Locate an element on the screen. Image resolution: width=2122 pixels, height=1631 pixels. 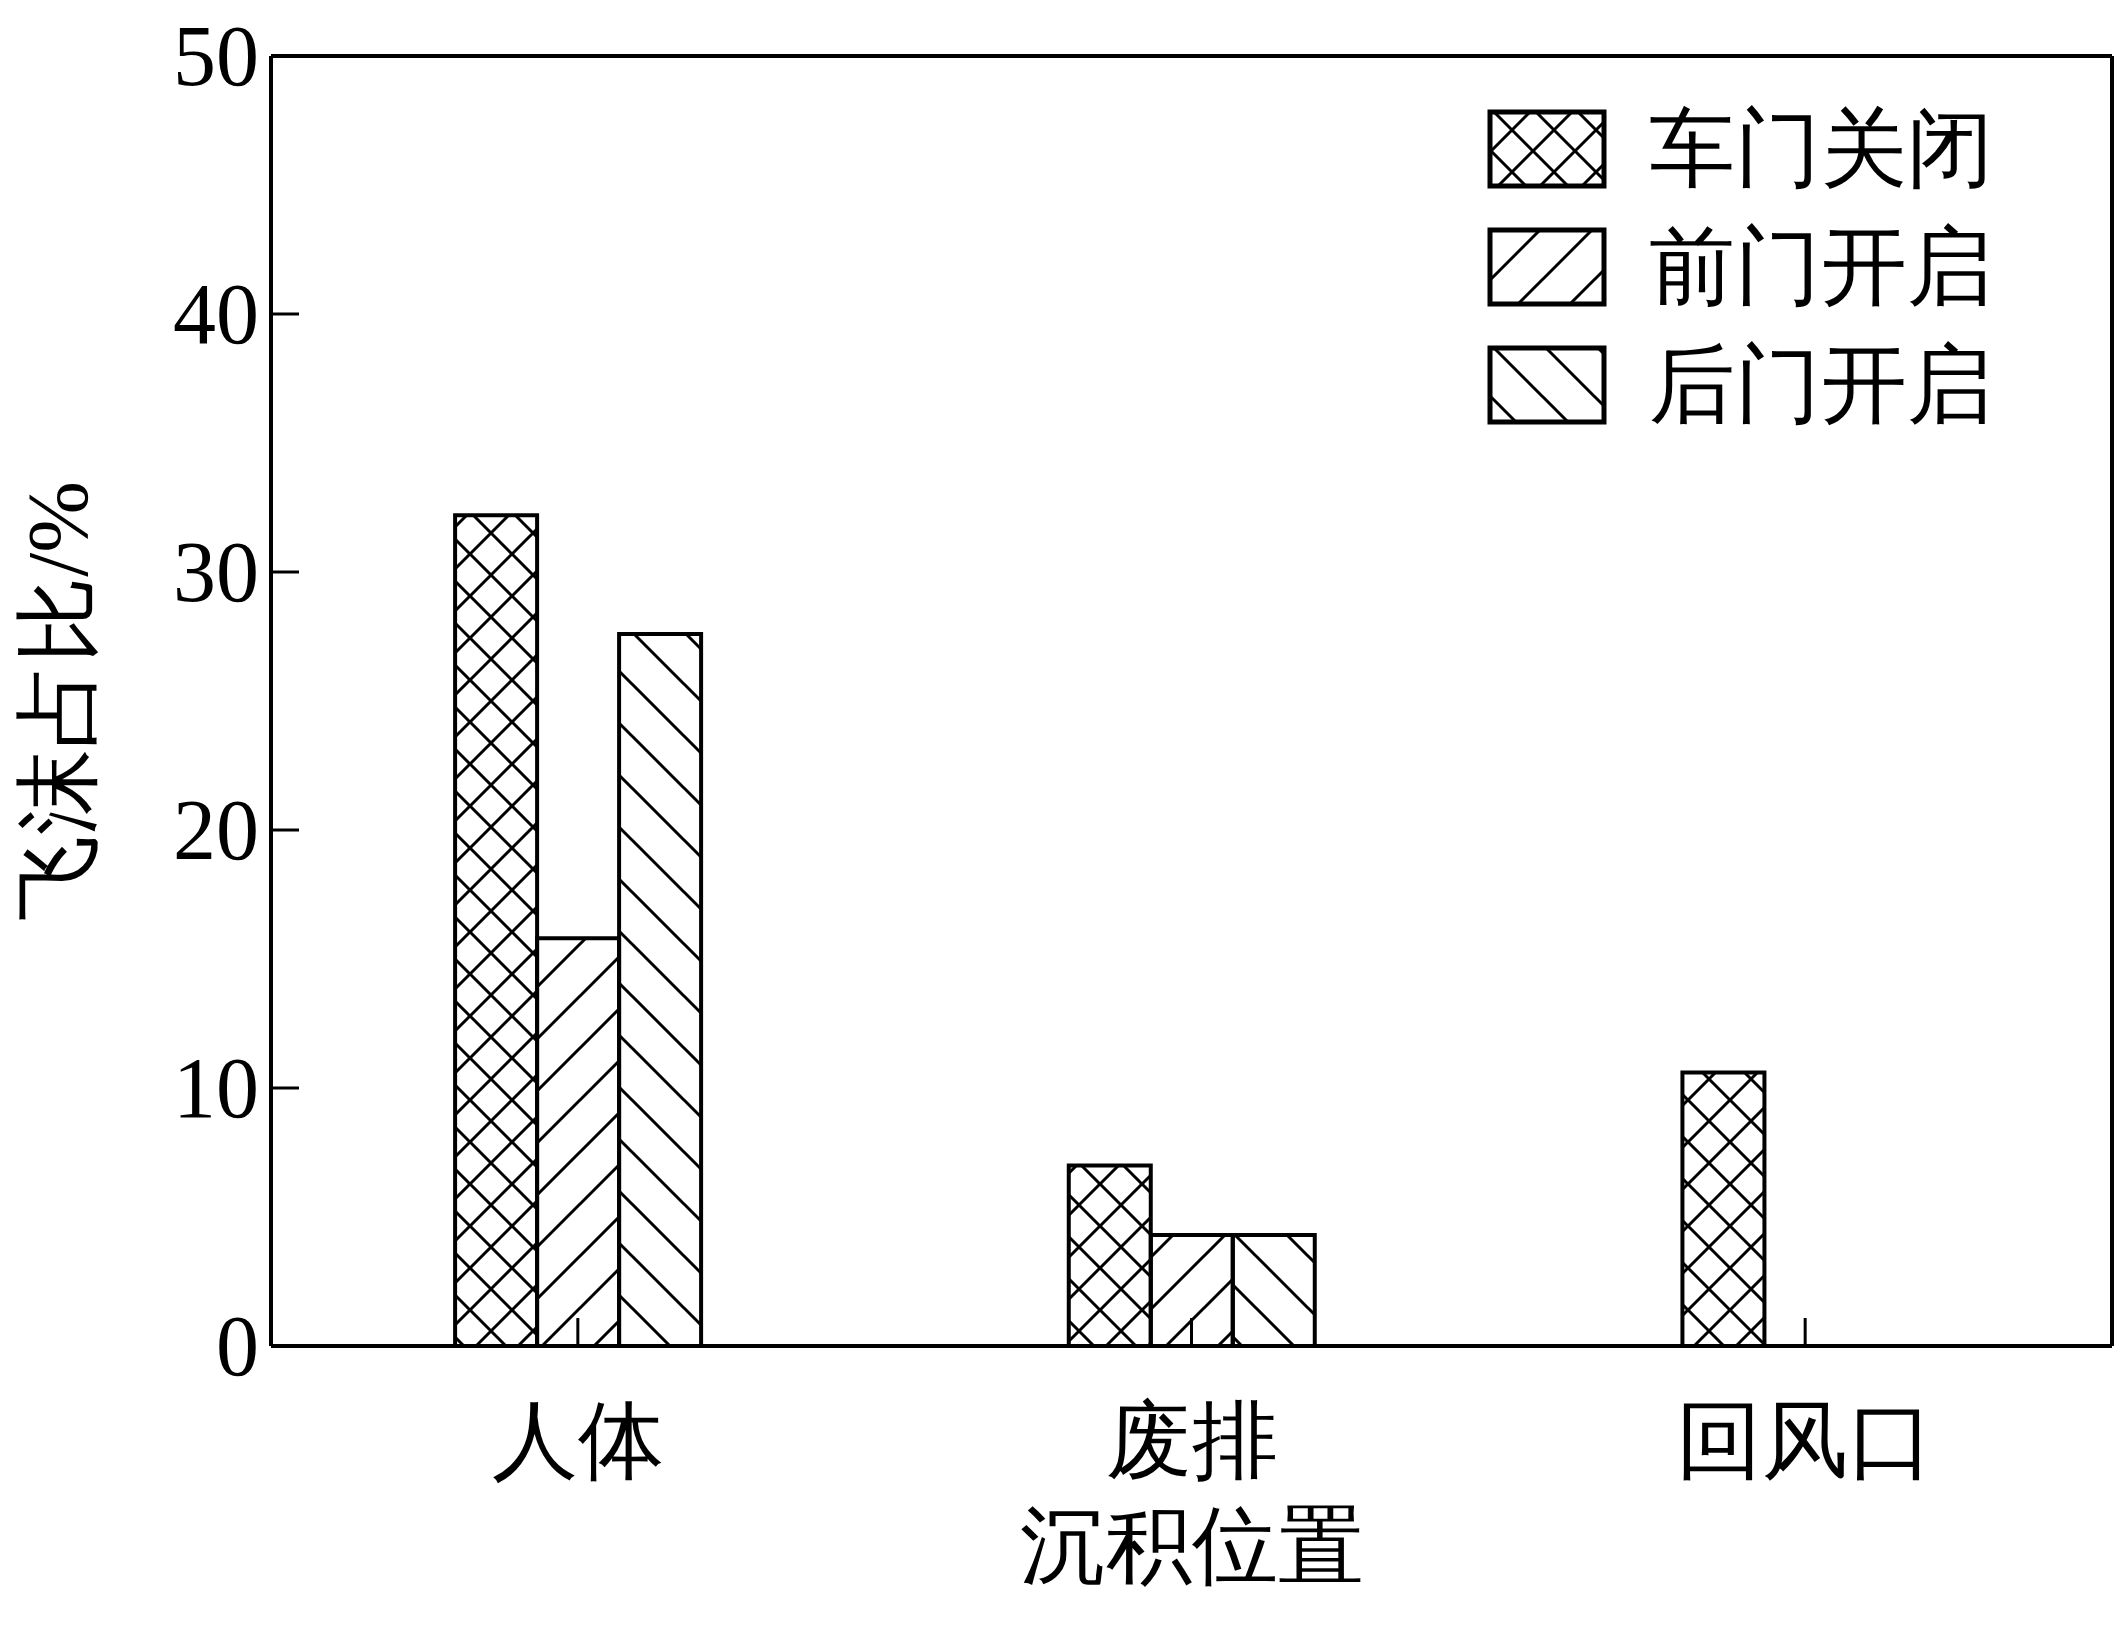
y-axis-title: 飞沫占比/% is located at coordinates (58, 701).